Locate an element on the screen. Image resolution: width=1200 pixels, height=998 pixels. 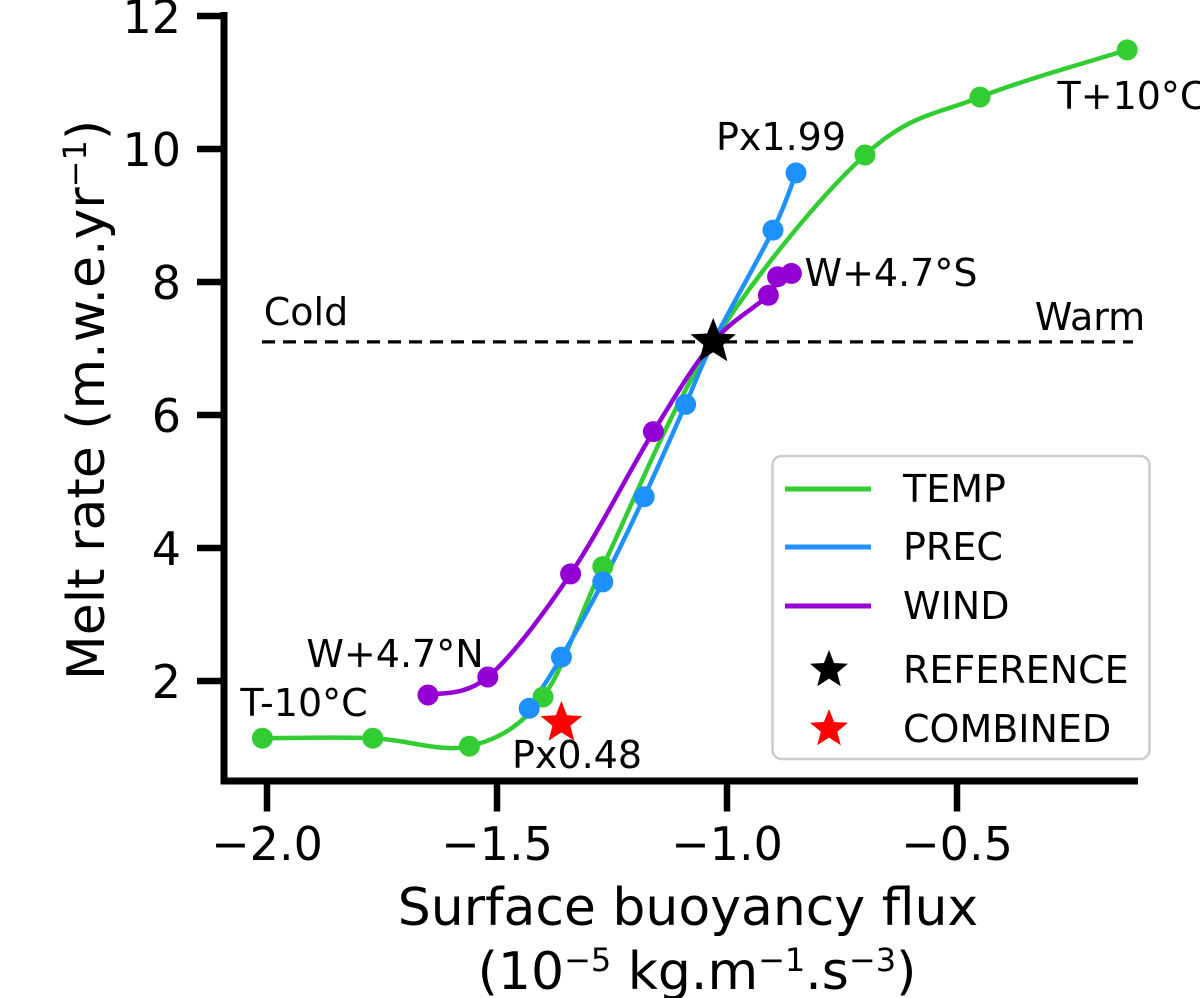
y-tick-label: 4 is located at coordinates (166, 549).